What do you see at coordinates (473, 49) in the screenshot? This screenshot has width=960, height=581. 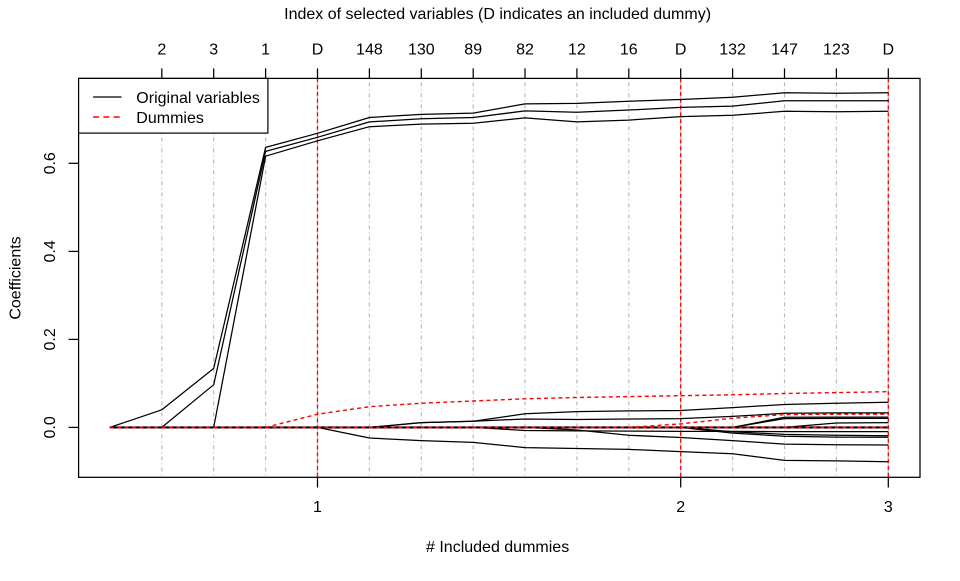 I see `svg-text: 89` at bounding box center [473, 49].